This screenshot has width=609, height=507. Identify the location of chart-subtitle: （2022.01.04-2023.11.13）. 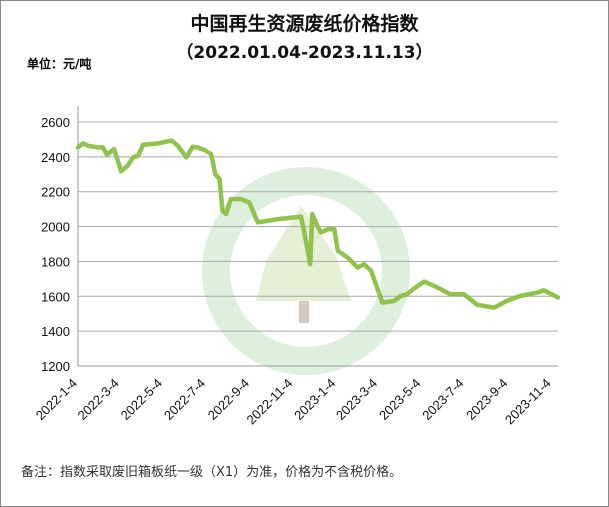
(304, 53).